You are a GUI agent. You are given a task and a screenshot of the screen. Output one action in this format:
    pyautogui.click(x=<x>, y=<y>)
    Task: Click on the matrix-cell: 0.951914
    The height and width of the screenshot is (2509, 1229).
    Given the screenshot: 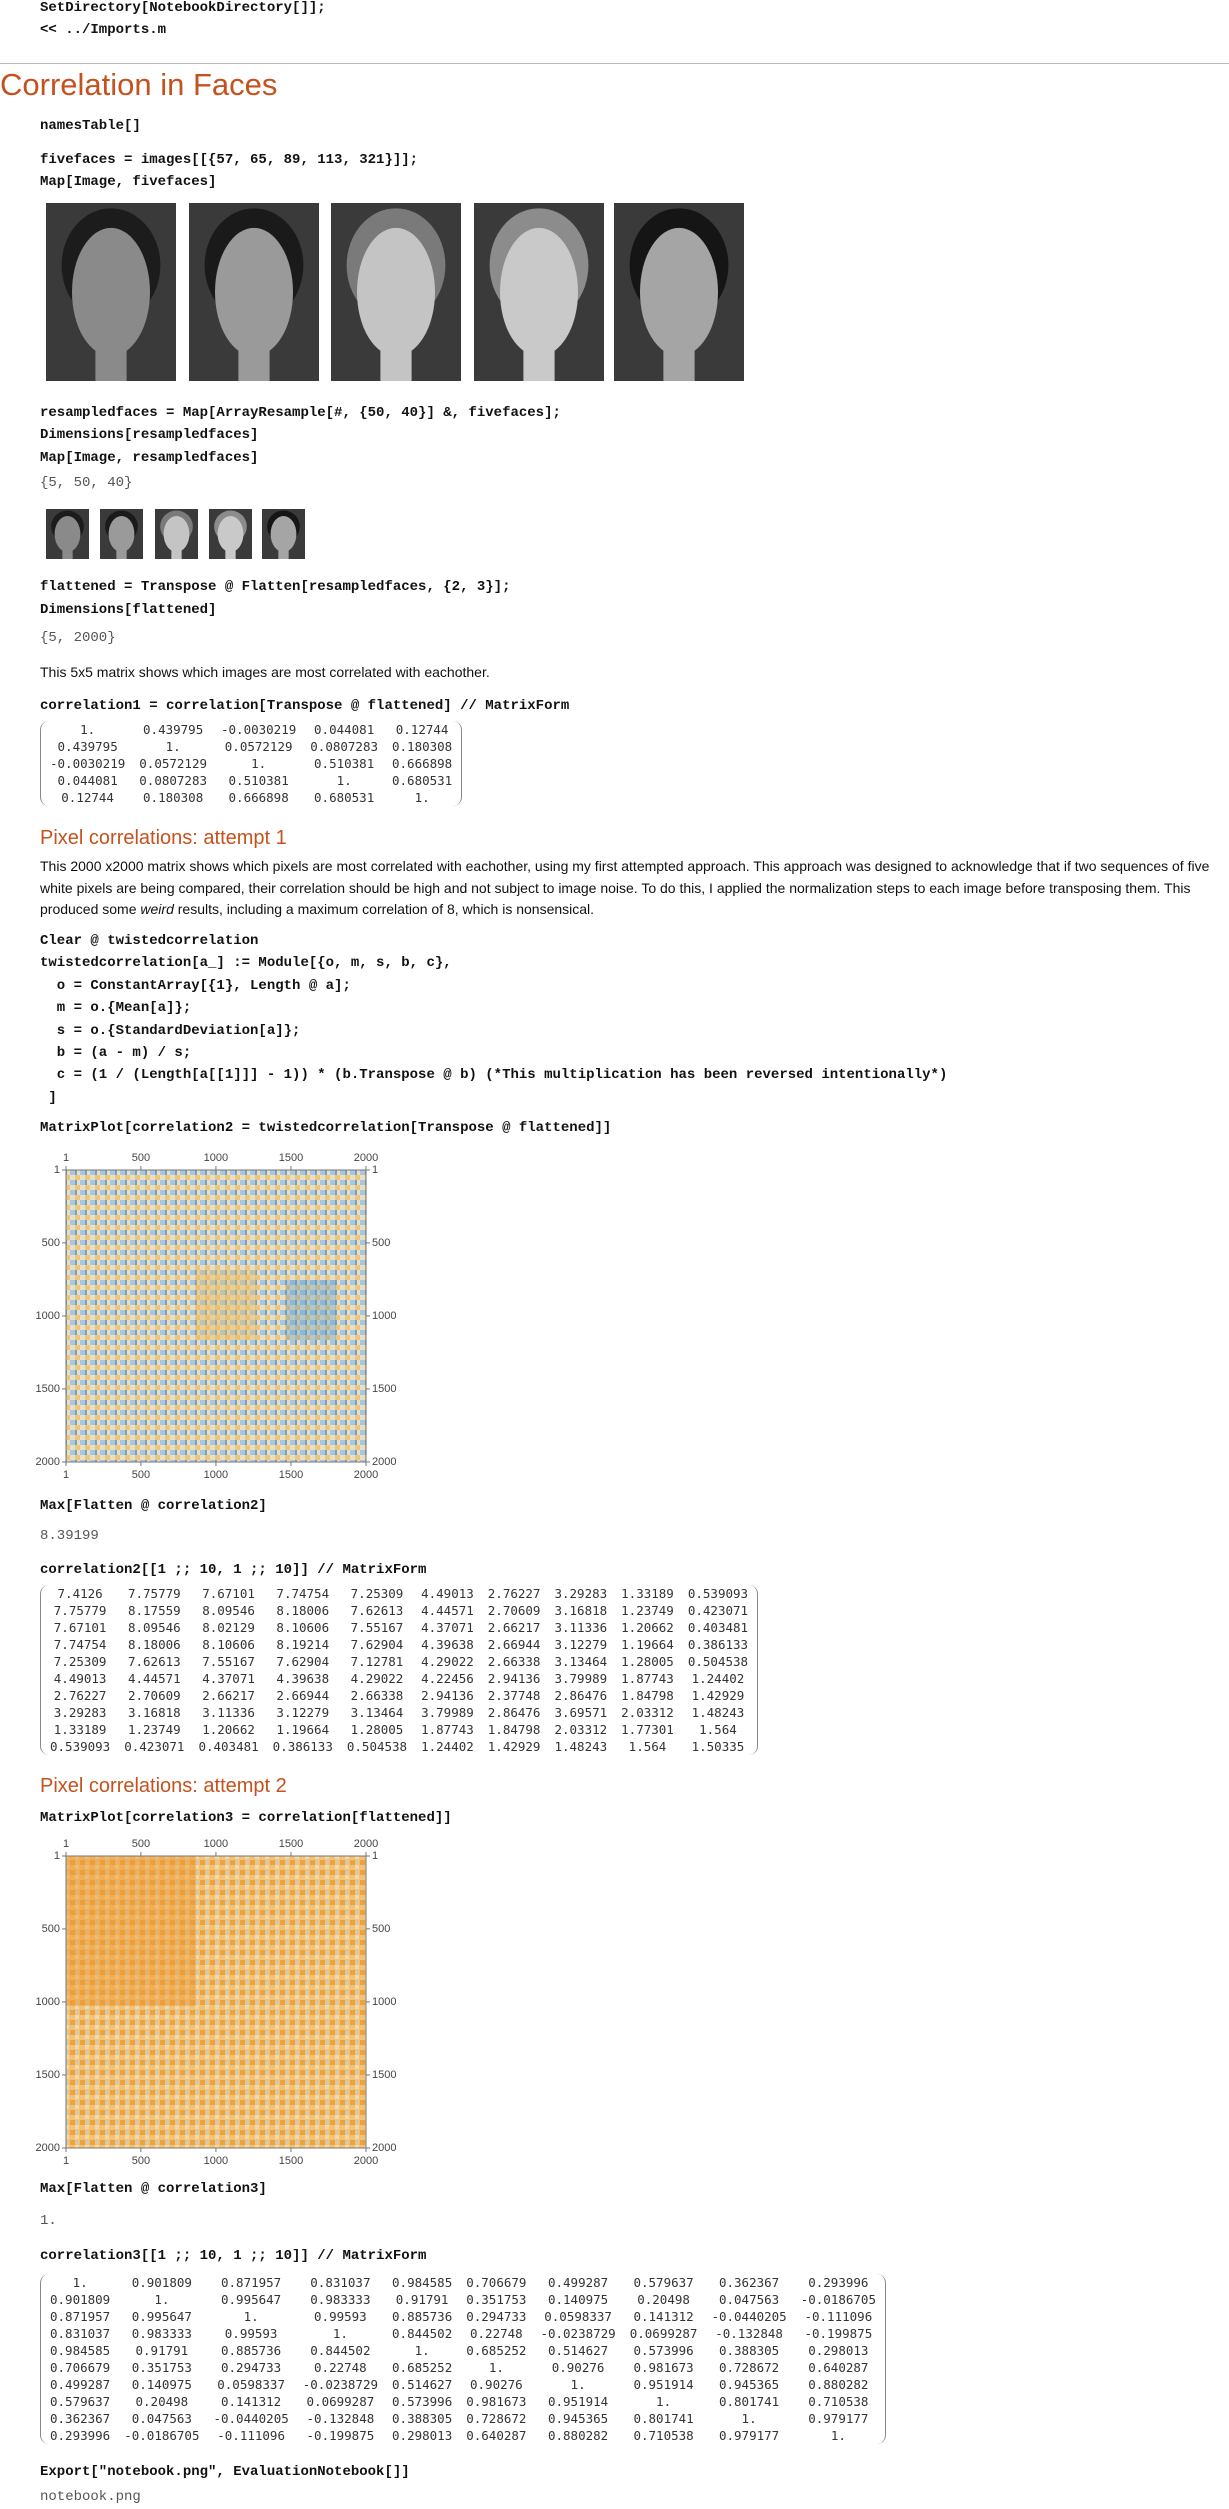 What is the action you would take?
    pyautogui.click(x=663, y=2384)
    